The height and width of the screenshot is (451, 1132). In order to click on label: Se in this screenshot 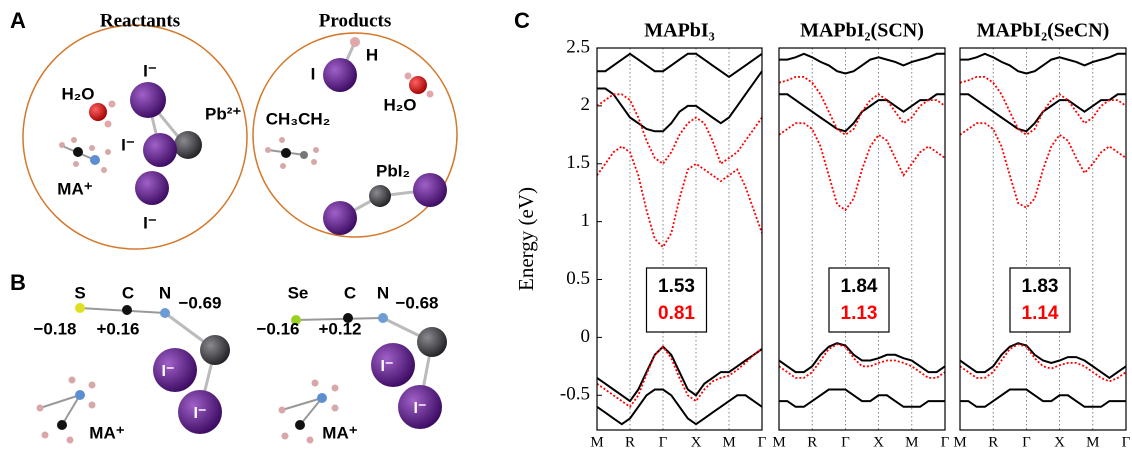, I will do `click(298, 292)`.